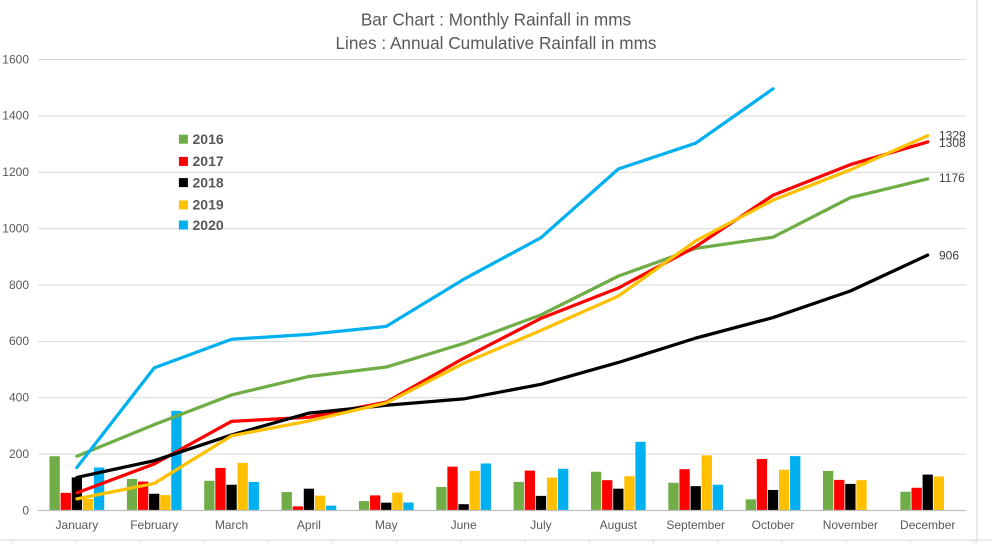  Describe the element at coordinates (208, 161) in the screenshot. I see `svg-text: 2017` at that location.